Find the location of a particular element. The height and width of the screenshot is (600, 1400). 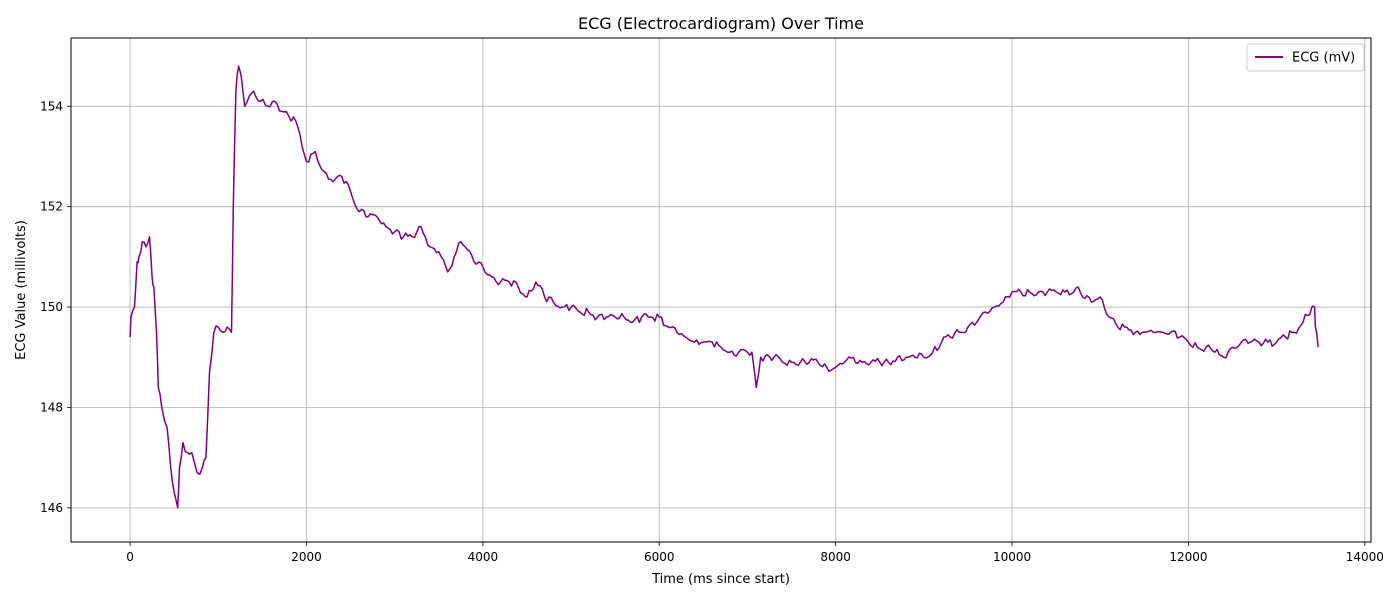

x-tick-label: 4000 is located at coordinates (483, 557).